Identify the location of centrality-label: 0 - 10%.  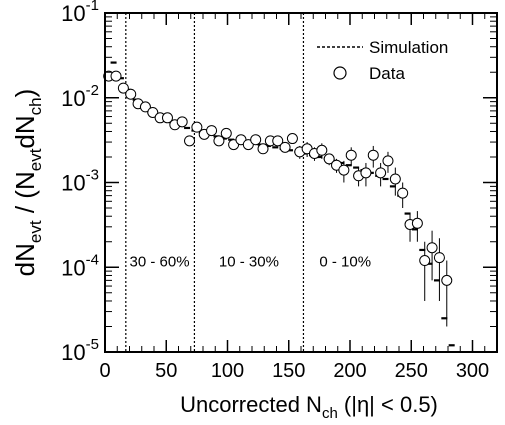
(345, 262).